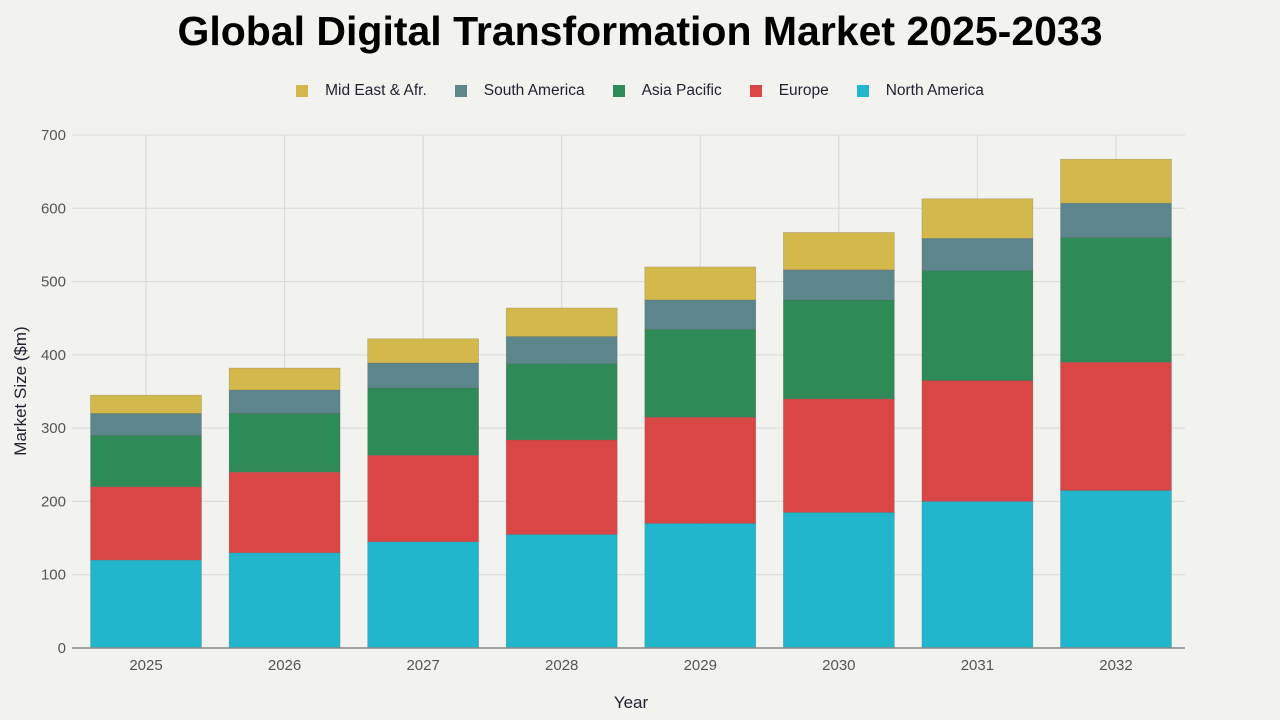 The height and width of the screenshot is (720, 1280). What do you see at coordinates (422, 665) in the screenshot?
I see `x-tick-label: 2027` at bounding box center [422, 665].